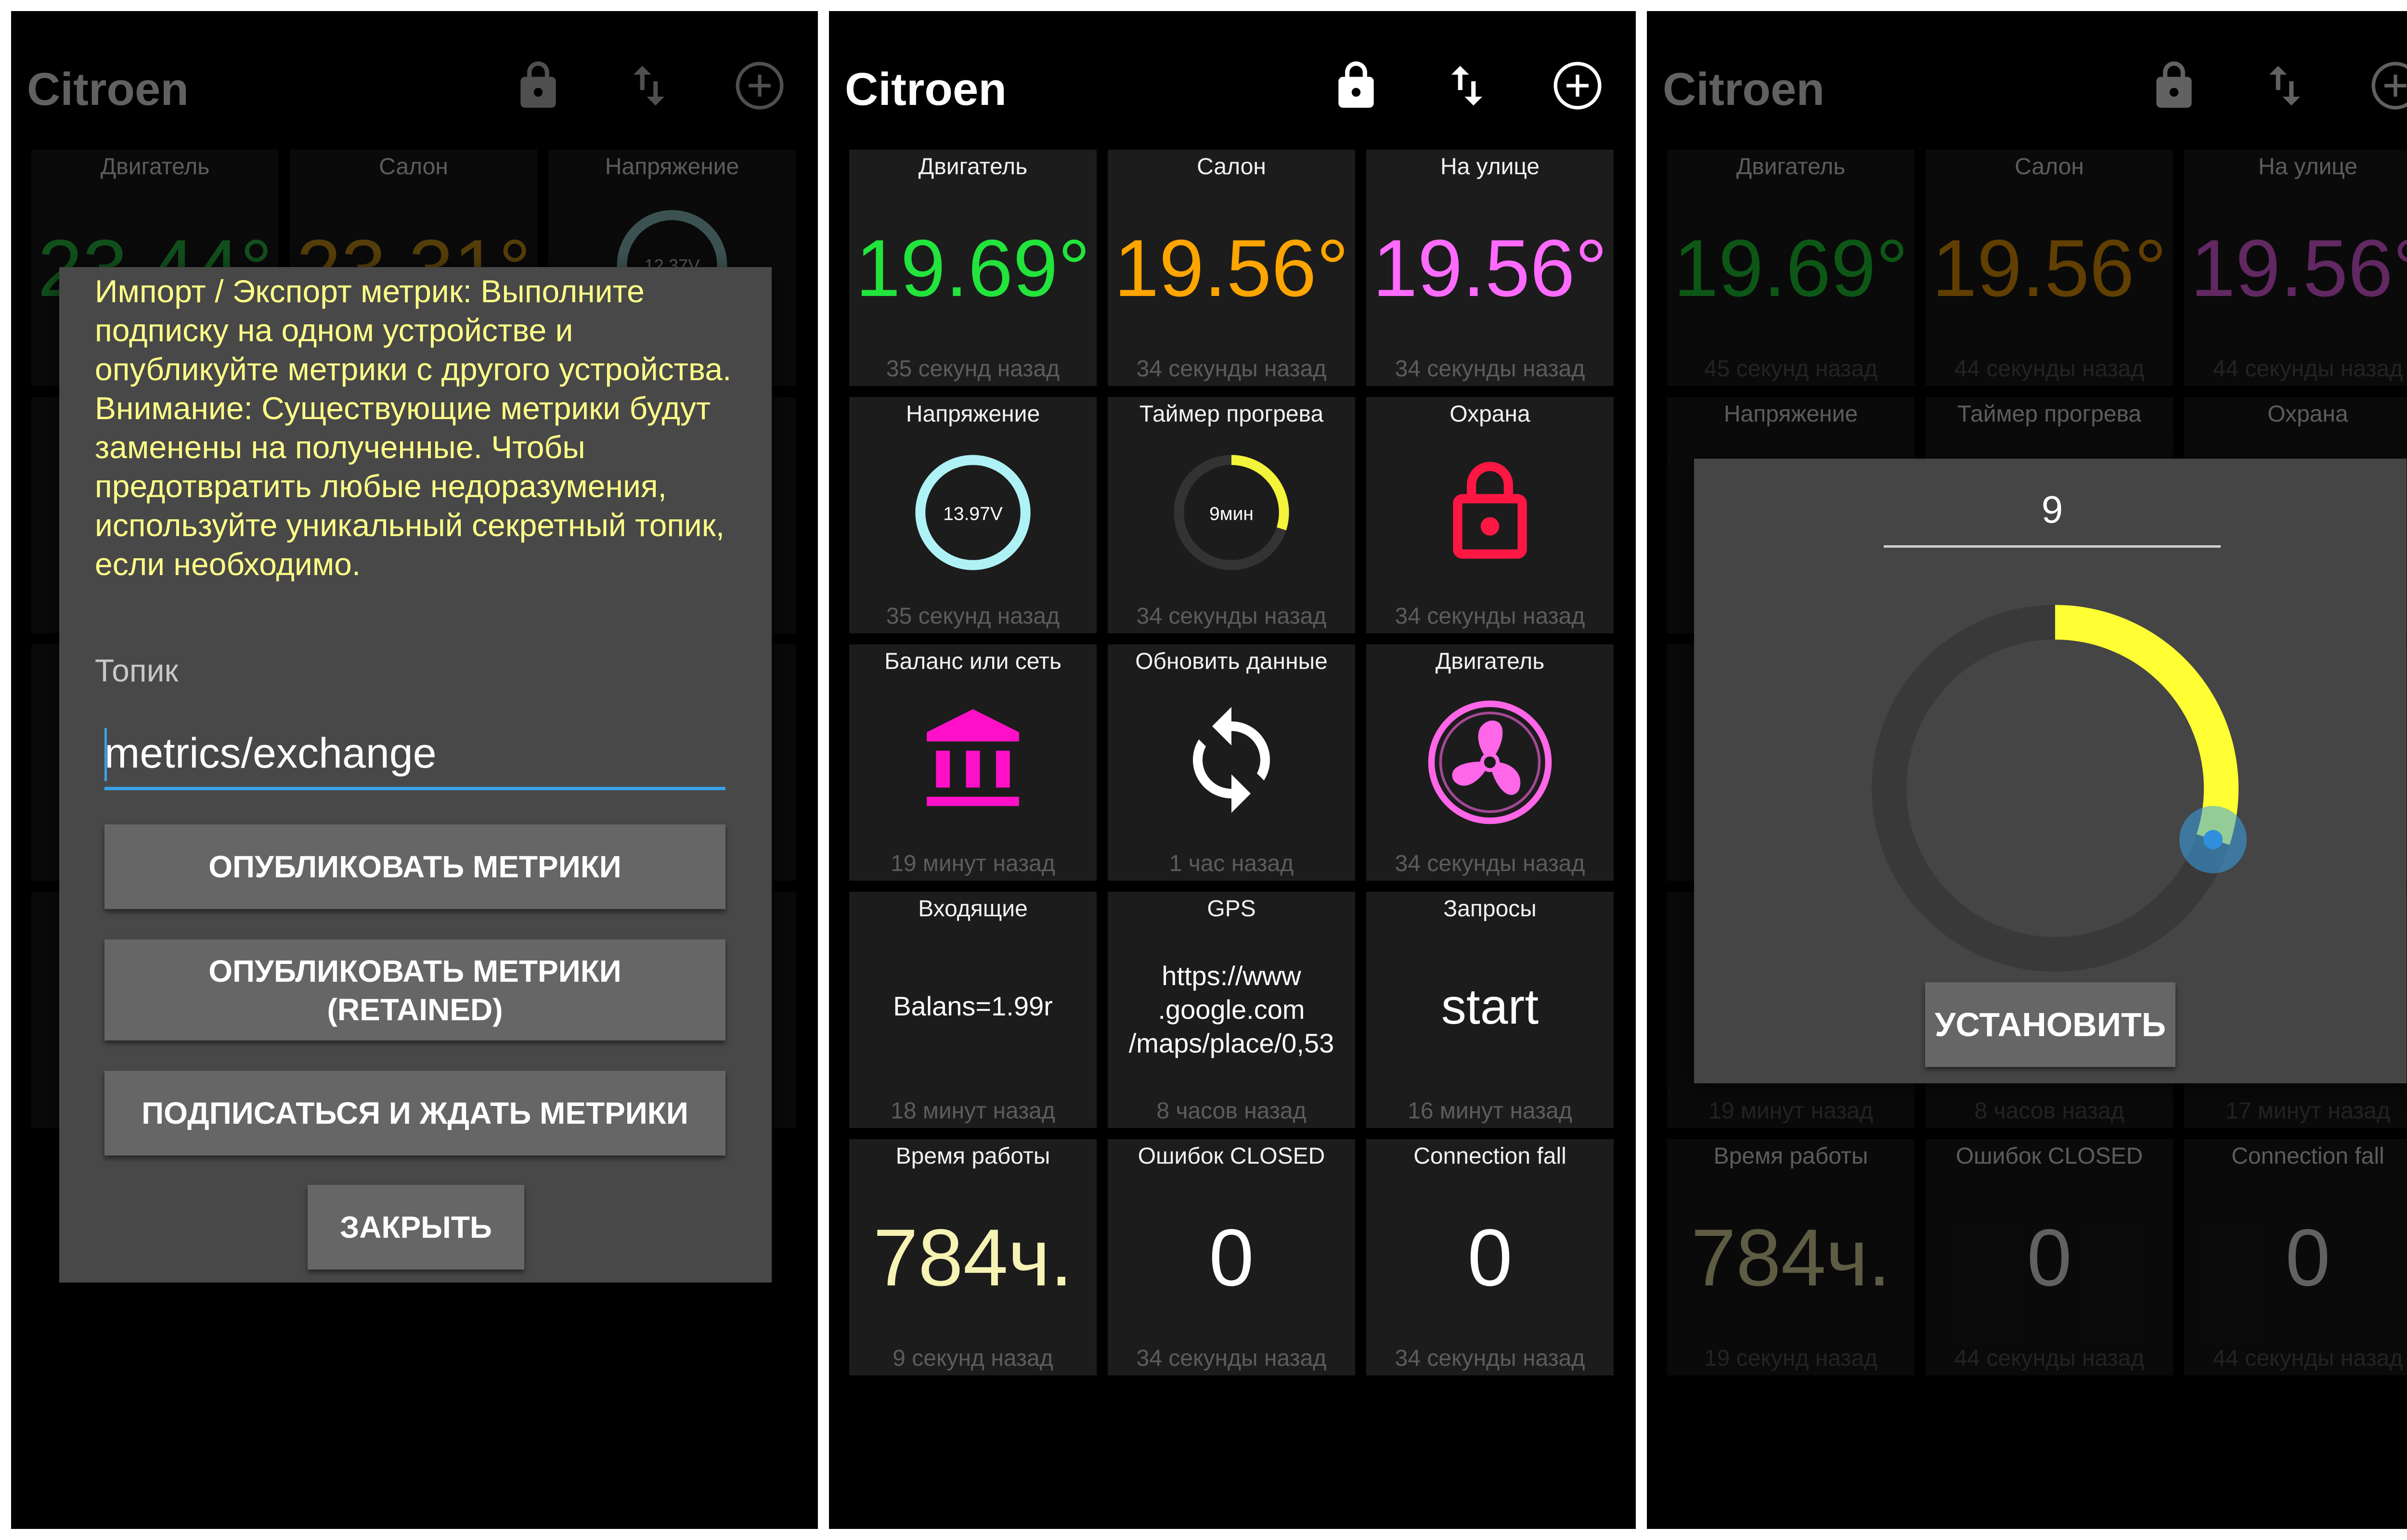 The image size is (2407, 1540). What do you see at coordinates (414, 989) in the screenshot?
I see `publish-retained-button: ОПУБЛИКОВАТЬ МЕТРИКИ (RETAINED)` at bounding box center [414, 989].